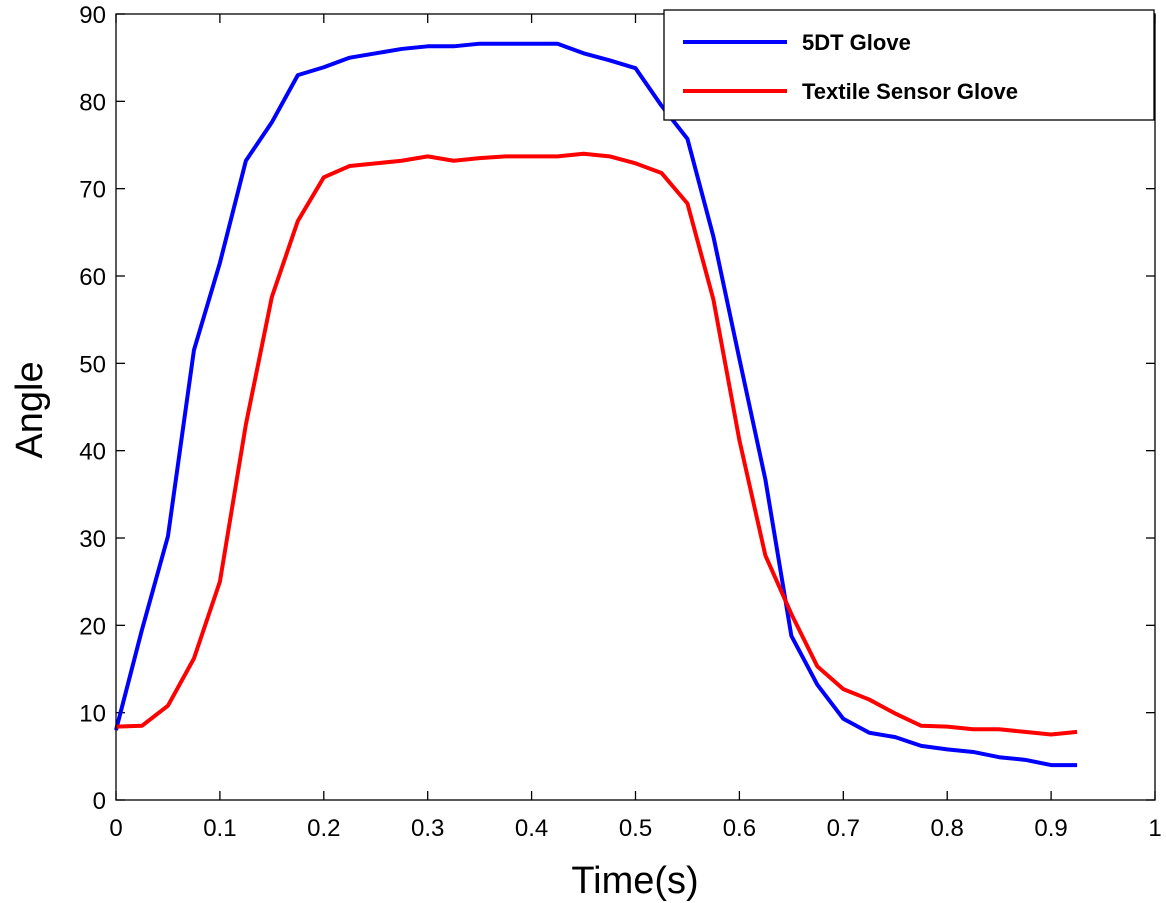  I want to click on x-tick-label: 0.1, so click(219, 828).